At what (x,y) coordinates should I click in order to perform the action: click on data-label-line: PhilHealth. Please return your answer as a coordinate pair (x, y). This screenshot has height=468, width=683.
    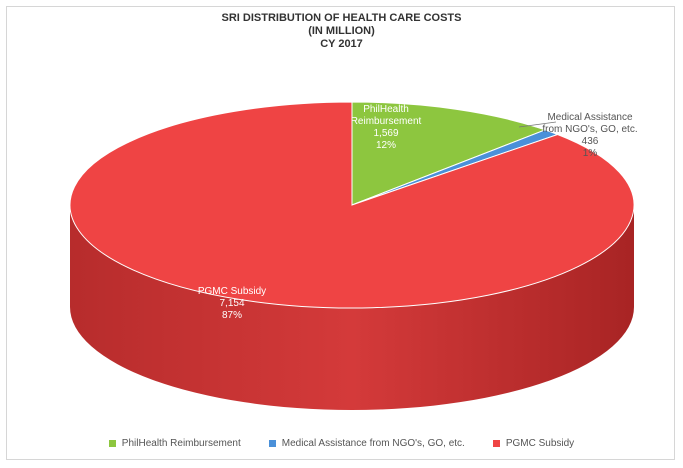
    Looking at the image, I should click on (386, 109).